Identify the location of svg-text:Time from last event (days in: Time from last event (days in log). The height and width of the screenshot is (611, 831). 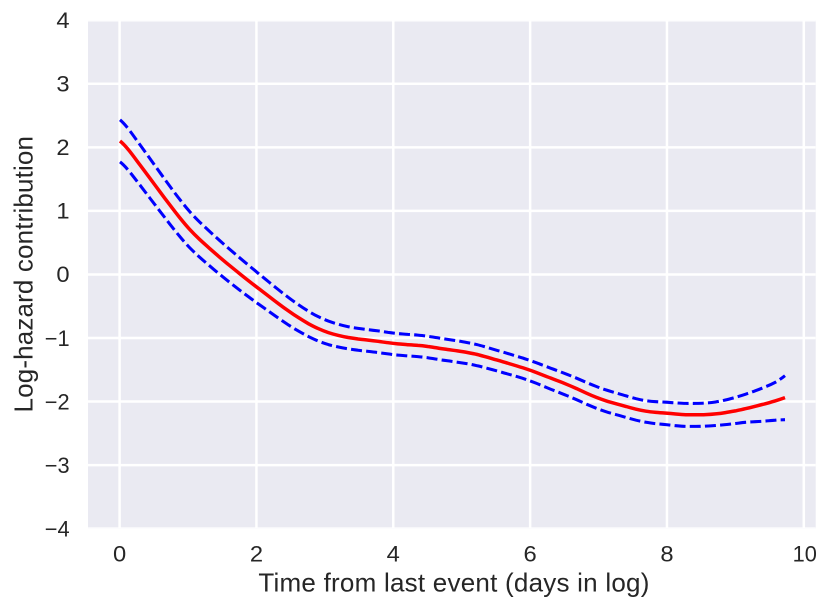
(453, 583).